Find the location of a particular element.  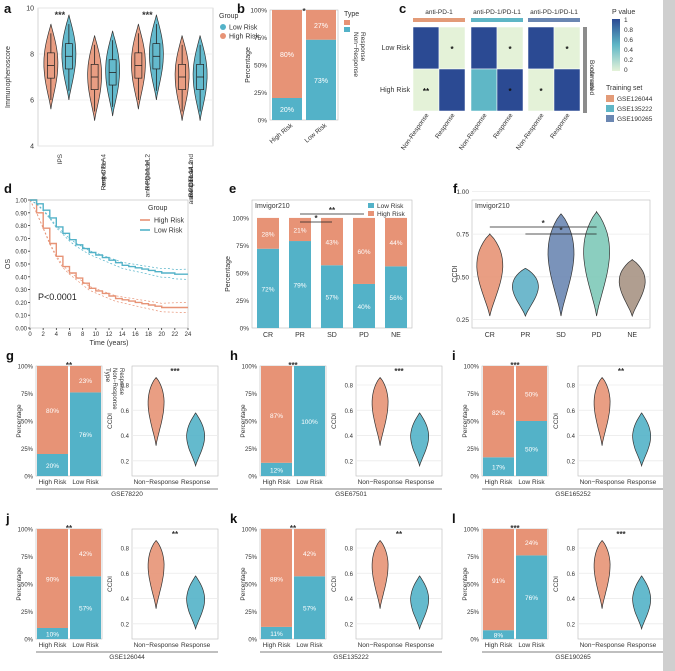

y-axis-label: CCDI is located at coordinates (556, 421).